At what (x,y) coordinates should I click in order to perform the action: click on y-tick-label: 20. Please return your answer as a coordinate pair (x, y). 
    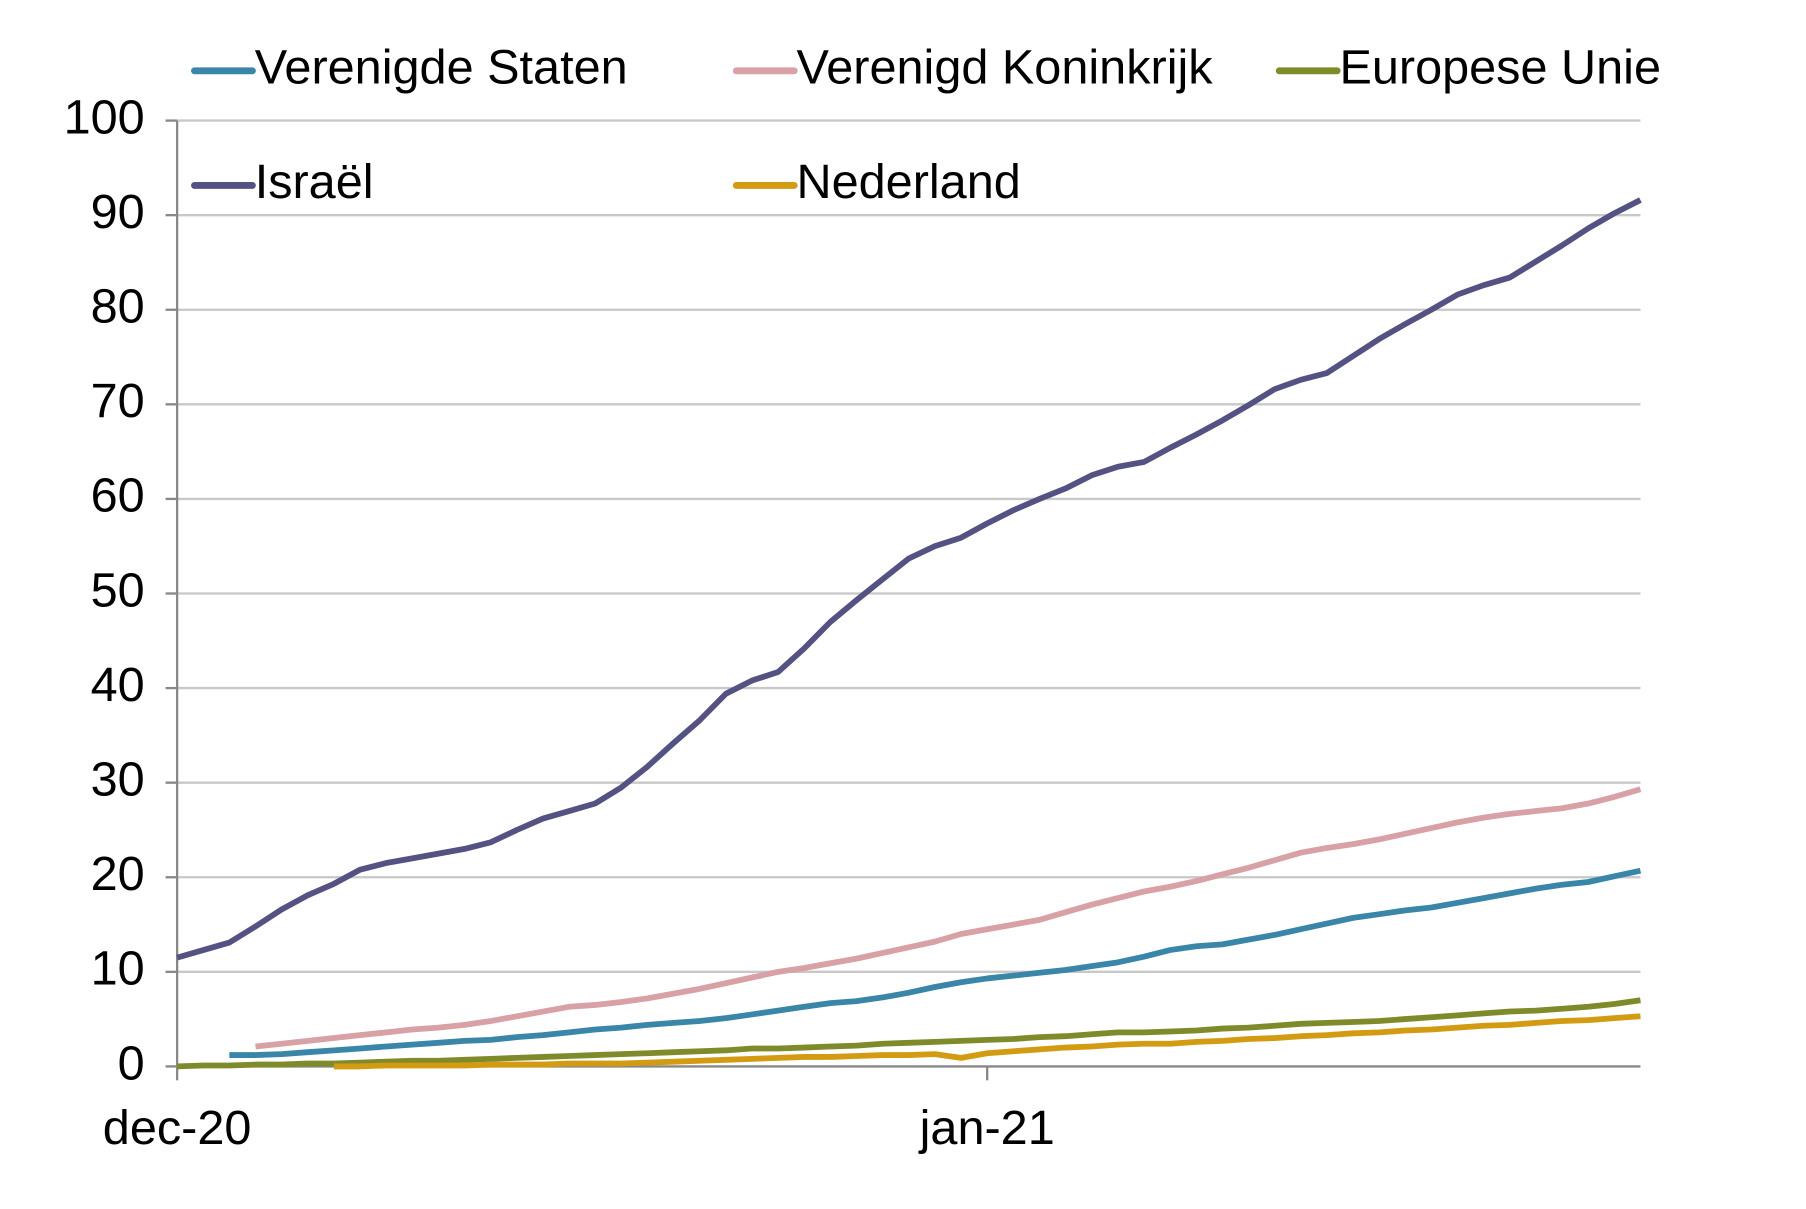
    Looking at the image, I should click on (118, 874).